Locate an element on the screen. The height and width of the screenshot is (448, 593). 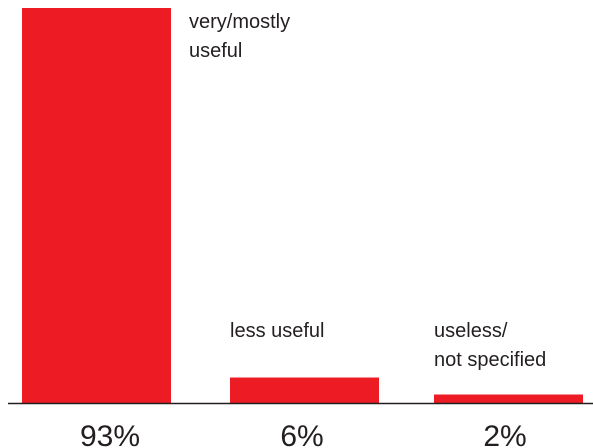
category-label-line: less useful is located at coordinates (277, 331).